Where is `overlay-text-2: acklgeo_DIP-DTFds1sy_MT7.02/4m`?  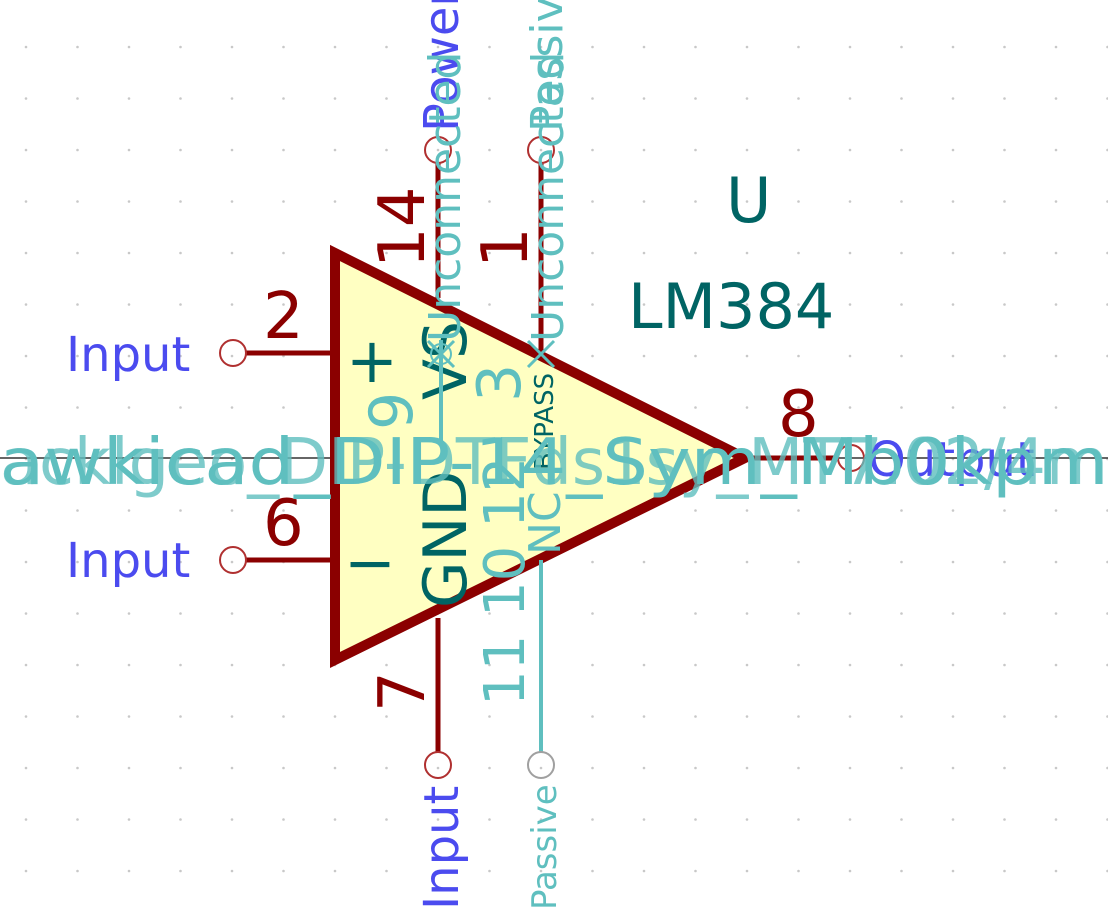 overlay-text-2: acklgeo_DIP-DTFds1sy_MT7.02/4m is located at coordinates (554, 463).